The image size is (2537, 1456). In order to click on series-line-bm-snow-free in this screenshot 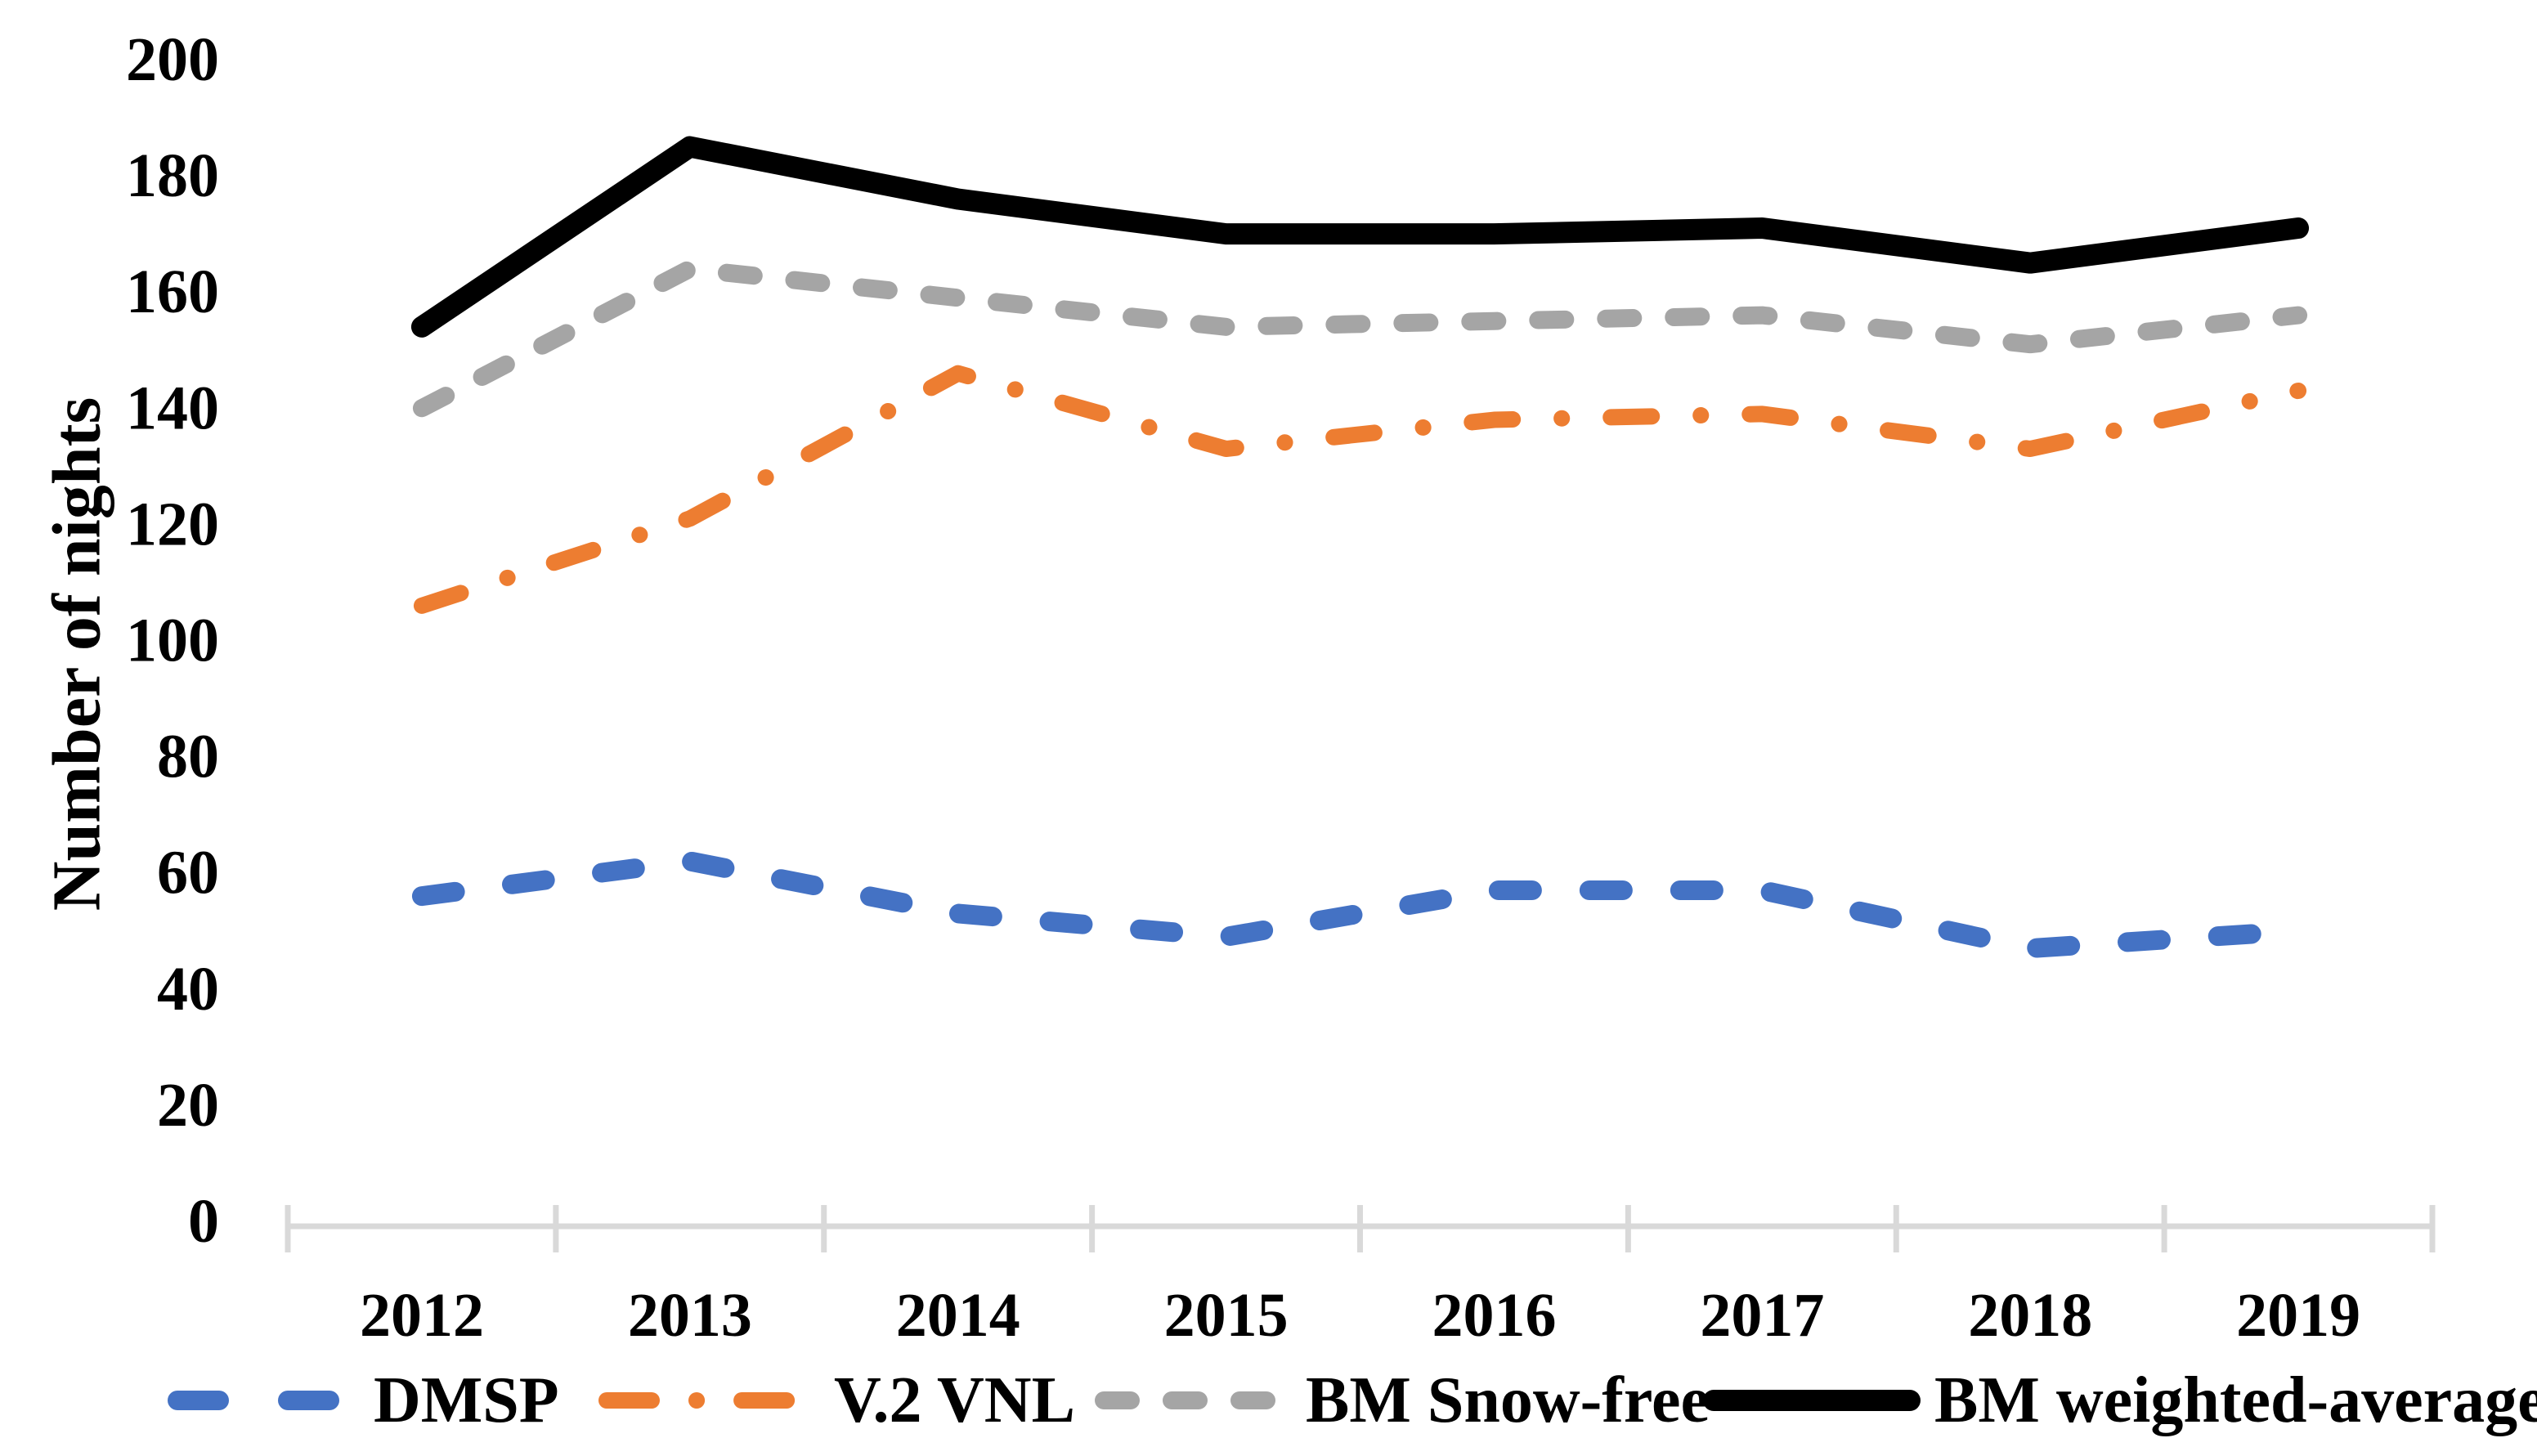, I will do `click(1360, 338)`.